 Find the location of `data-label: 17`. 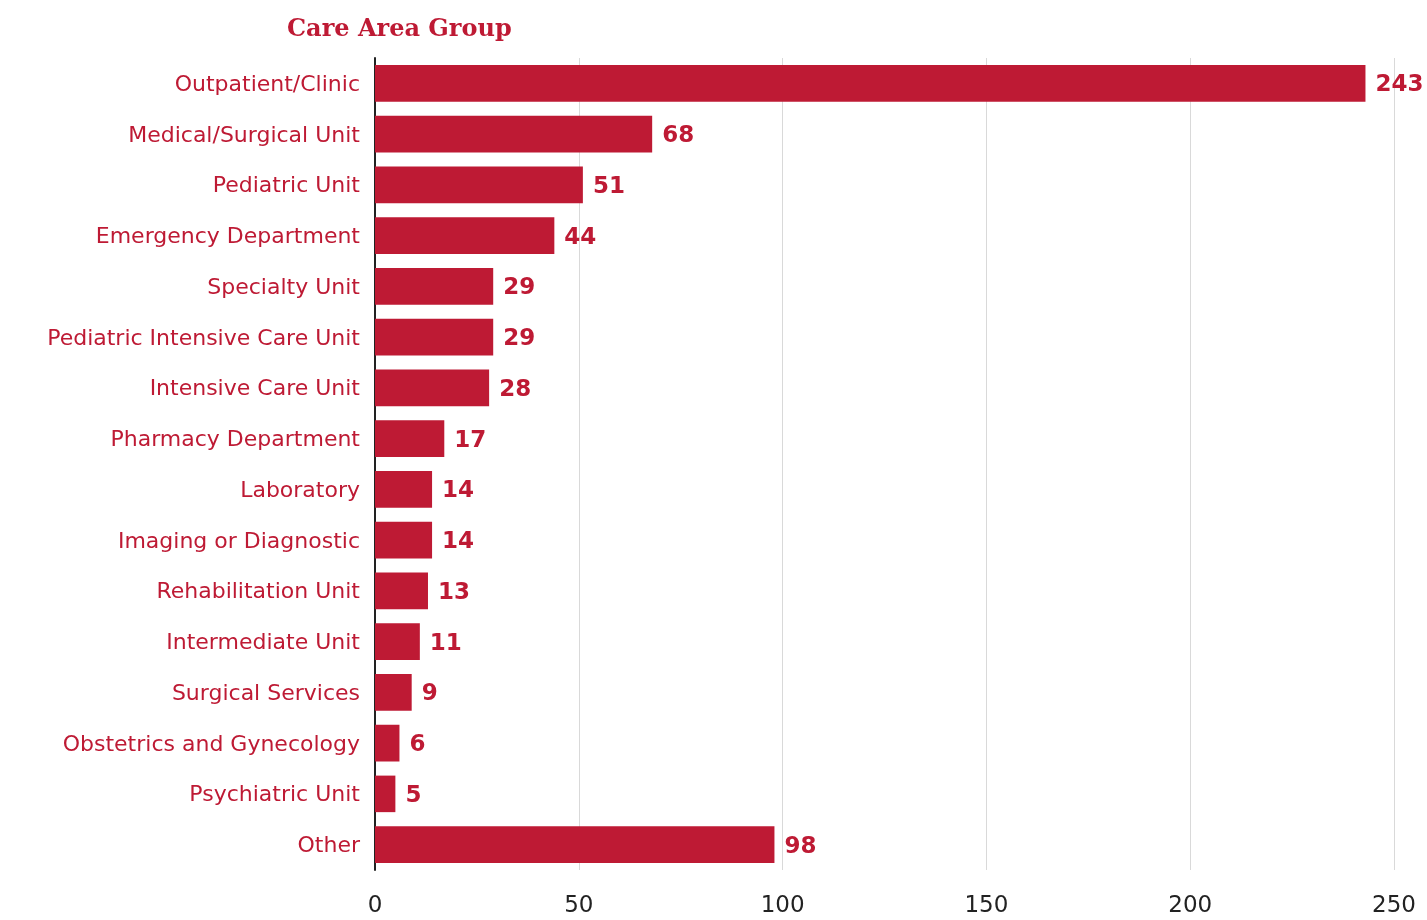

data-label: 17 is located at coordinates (470, 438).